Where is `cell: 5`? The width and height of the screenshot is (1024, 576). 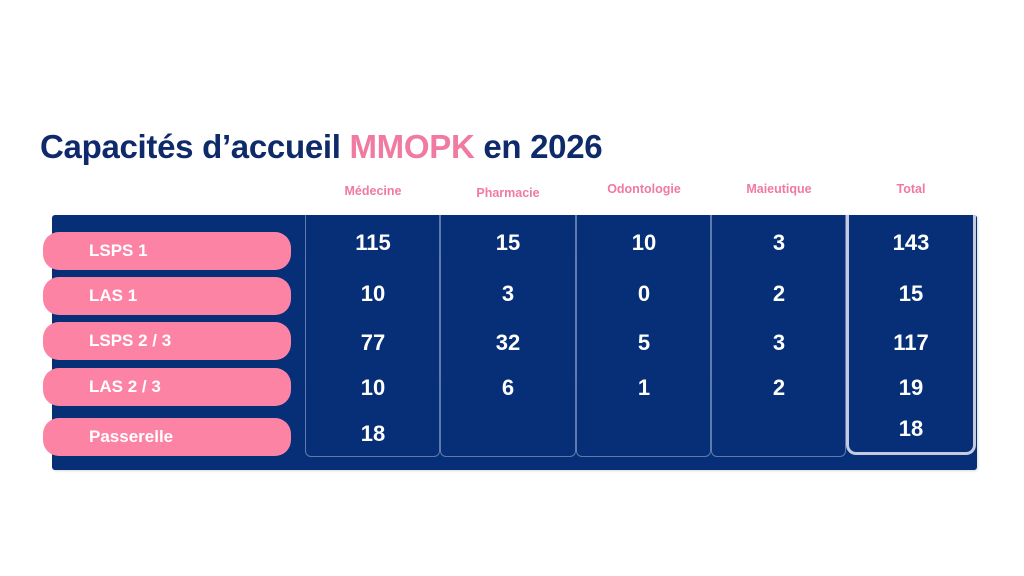
cell: 5 is located at coordinates (644, 342).